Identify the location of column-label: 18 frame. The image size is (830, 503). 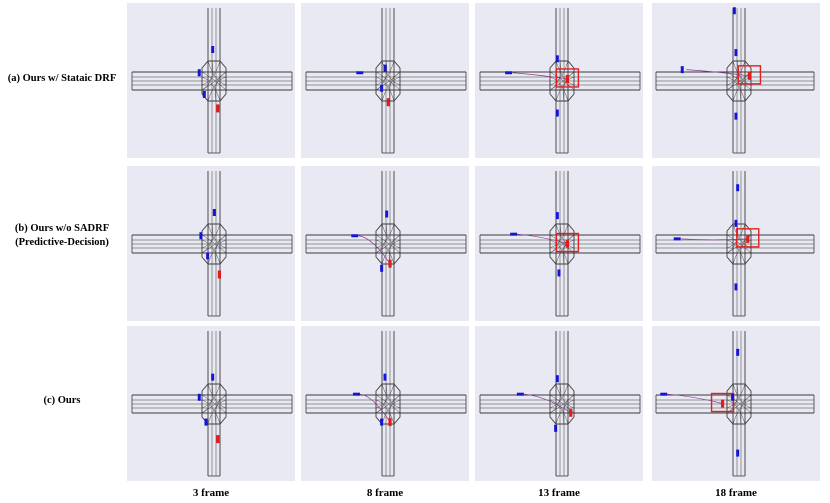
(736, 493).